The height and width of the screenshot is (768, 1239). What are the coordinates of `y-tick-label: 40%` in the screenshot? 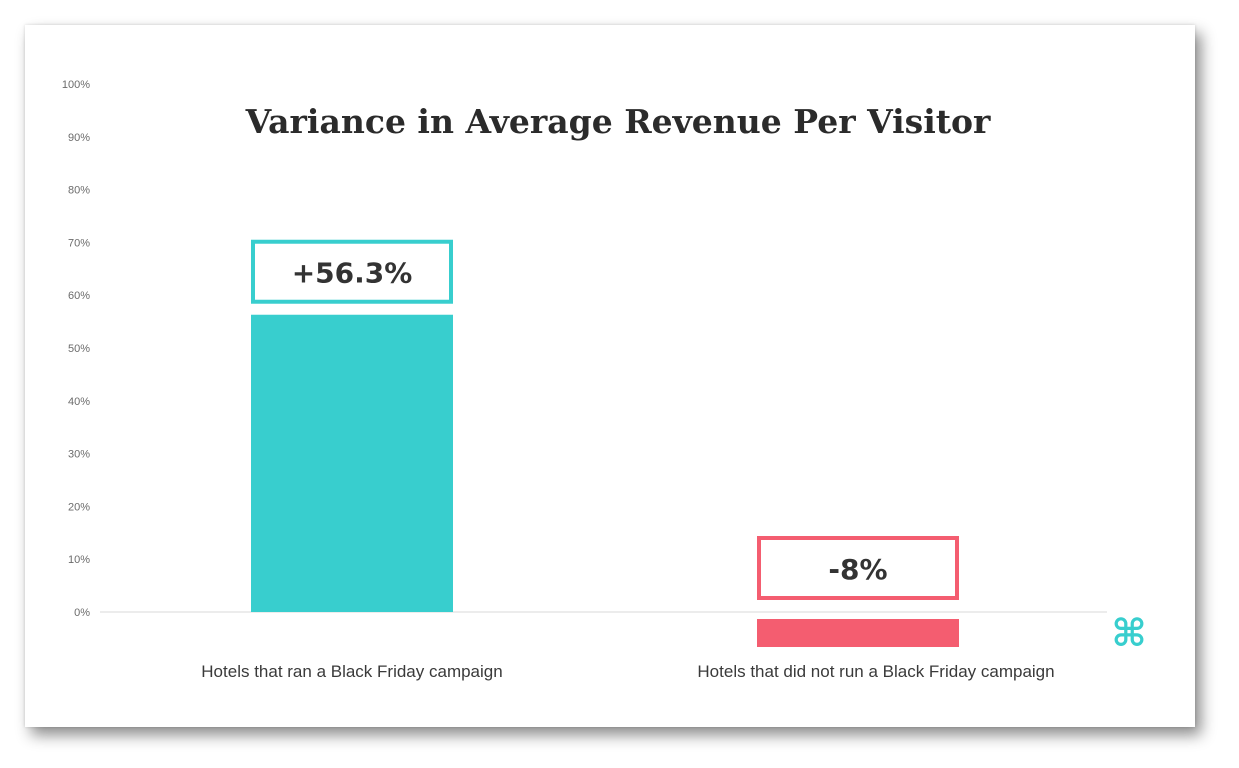 It's located at (79, 402).